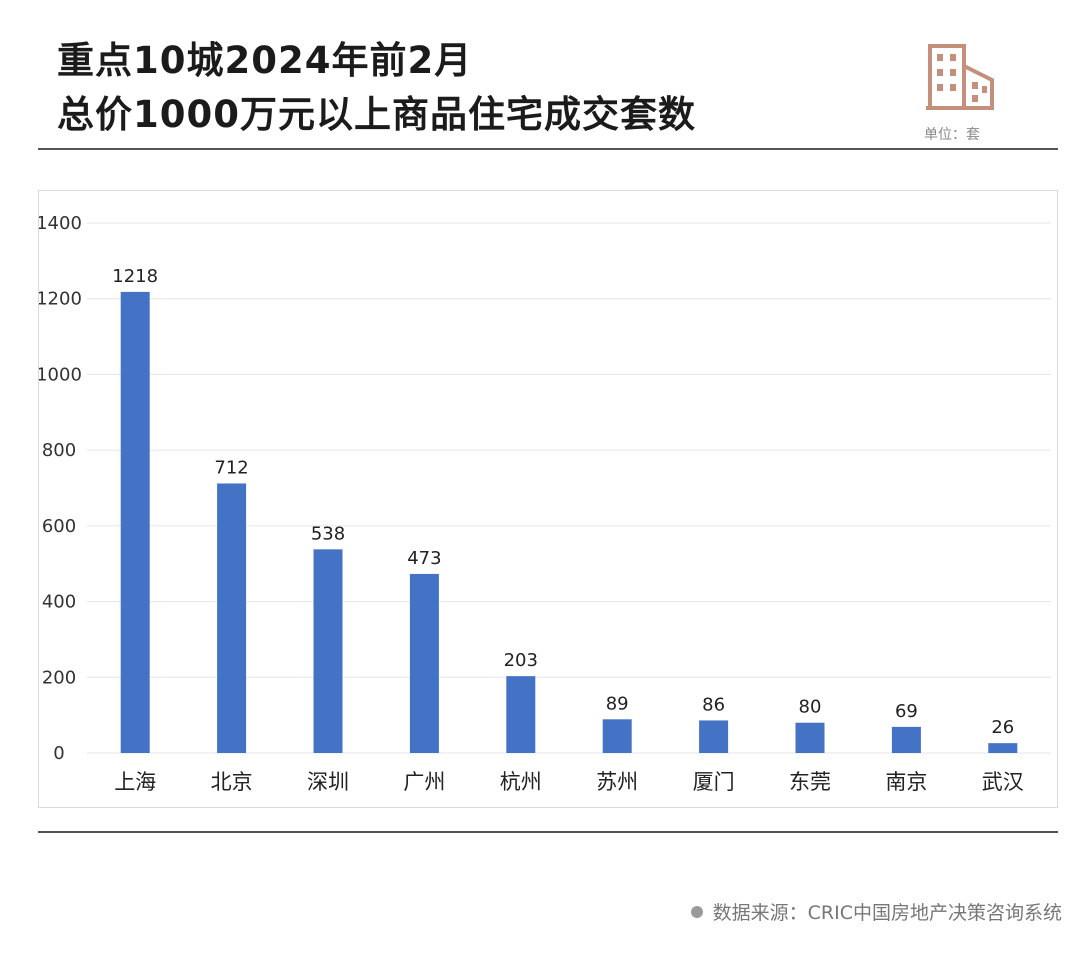 Image resolution: width=1080 pixels, height=972 pixels. What do you see at coordinates (328, 782) in the screenshot?
I see `x-tick-label: 深圳` at bounding box center [328, 782].